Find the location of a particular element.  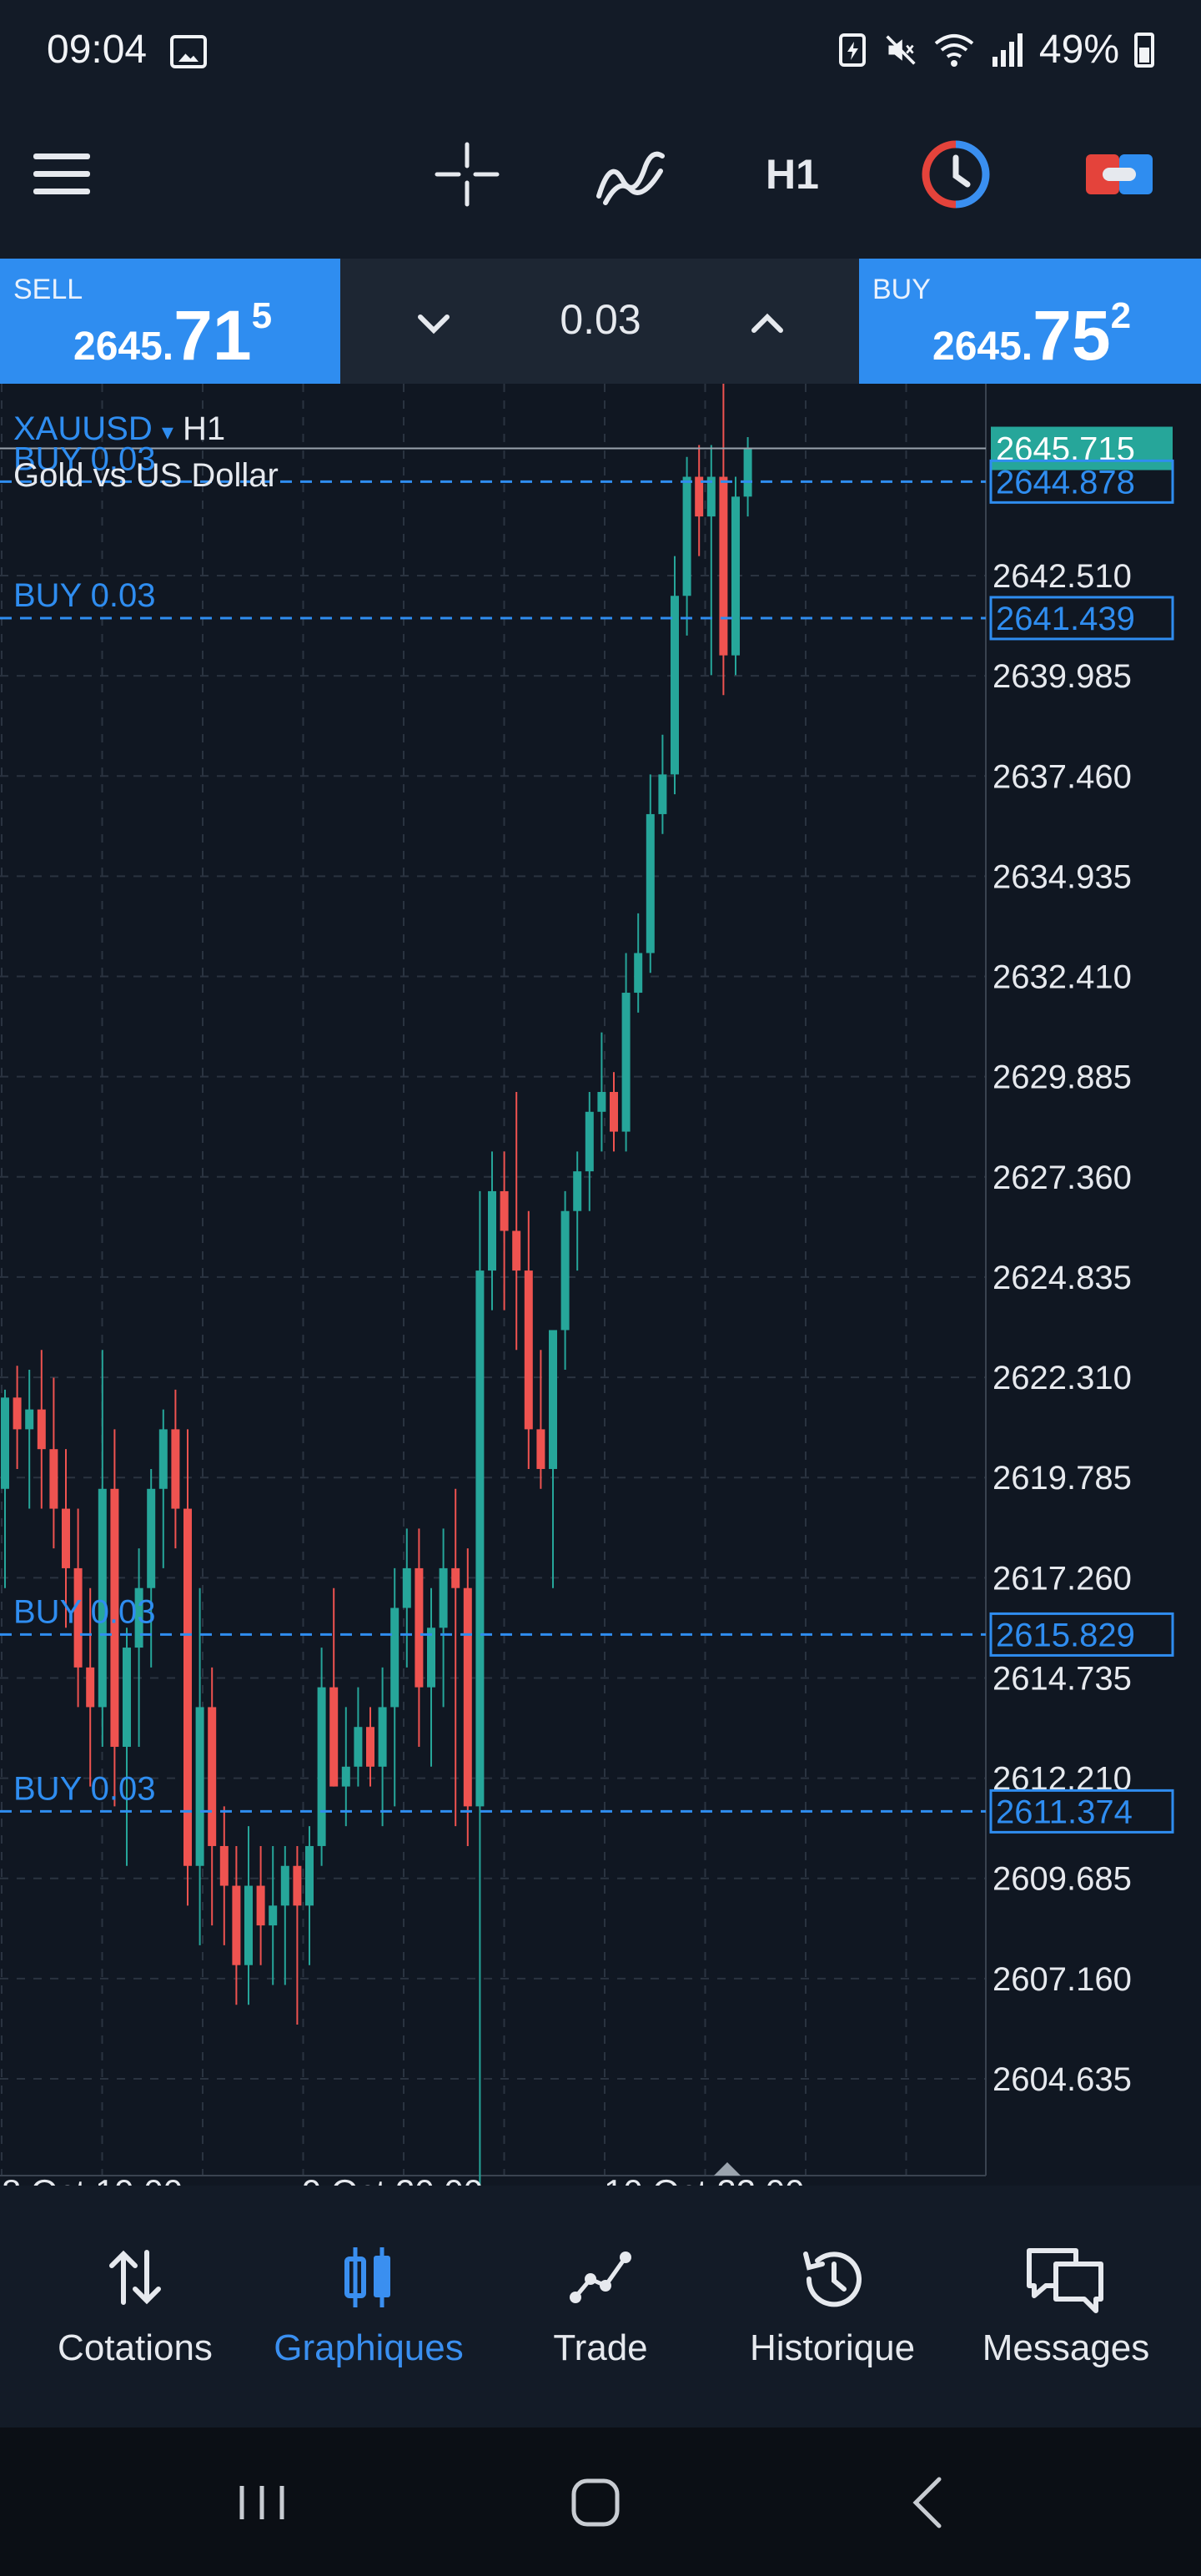

price-axis-tick-label: 2612.210 is located at coordinates (1062, 1779).